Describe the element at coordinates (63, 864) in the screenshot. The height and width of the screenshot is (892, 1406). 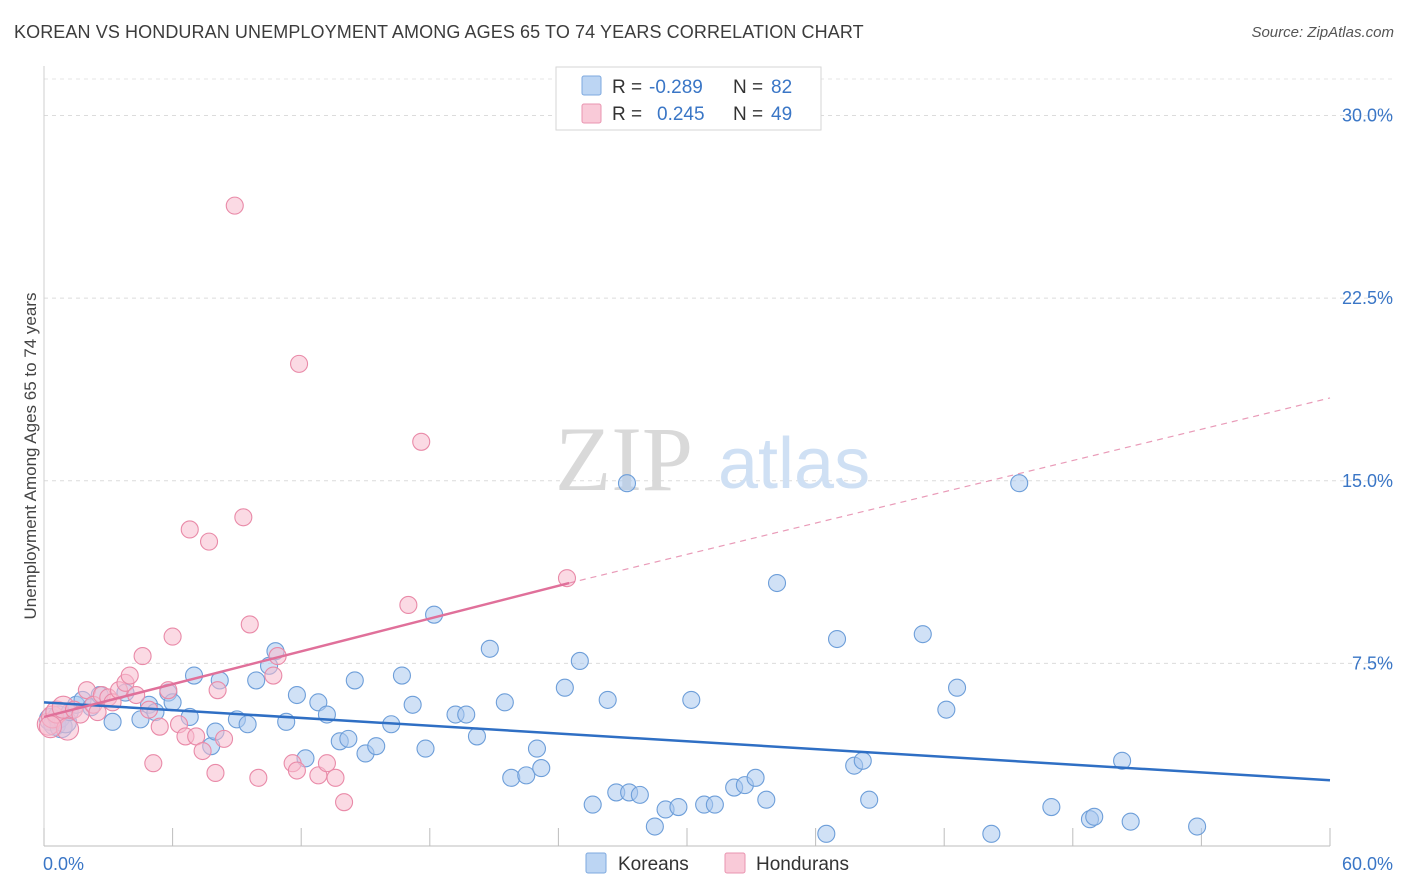
I see `x-tick-label-left: 0.0%` at that location.